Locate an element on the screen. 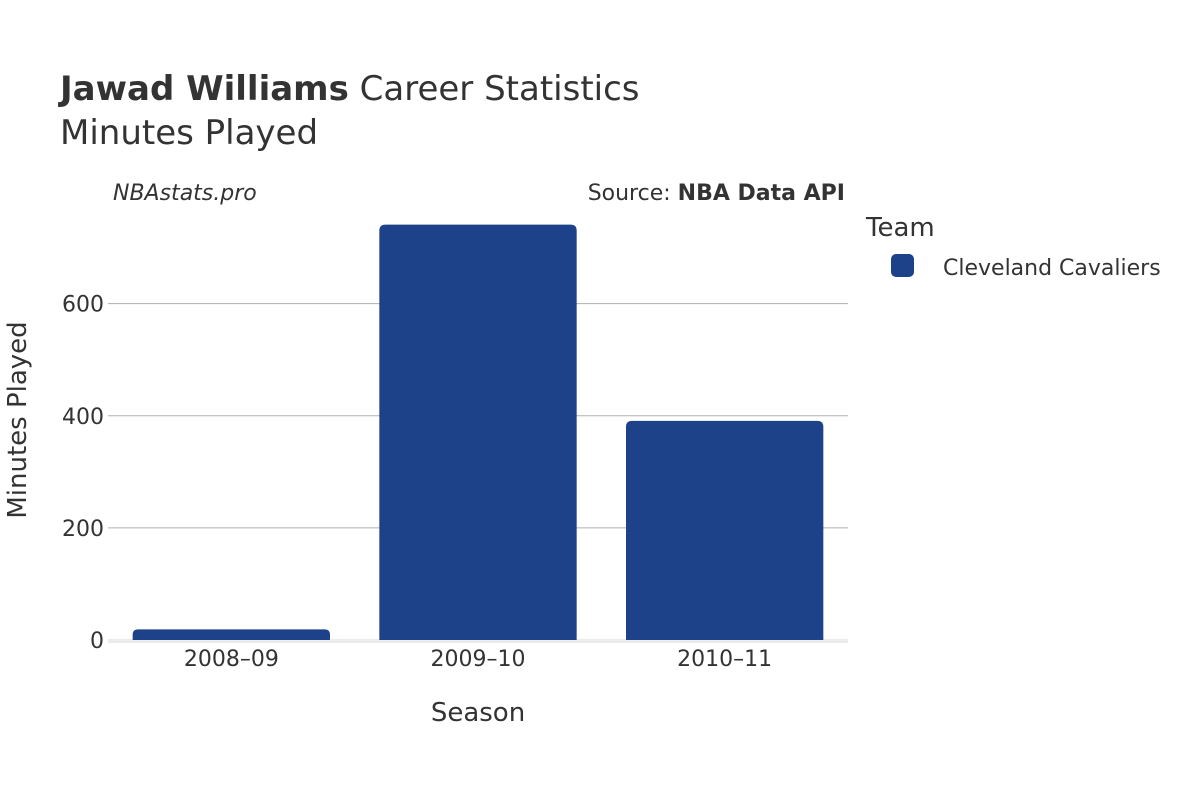  y-tick-label: 400 is located at coordinates (83, 417).